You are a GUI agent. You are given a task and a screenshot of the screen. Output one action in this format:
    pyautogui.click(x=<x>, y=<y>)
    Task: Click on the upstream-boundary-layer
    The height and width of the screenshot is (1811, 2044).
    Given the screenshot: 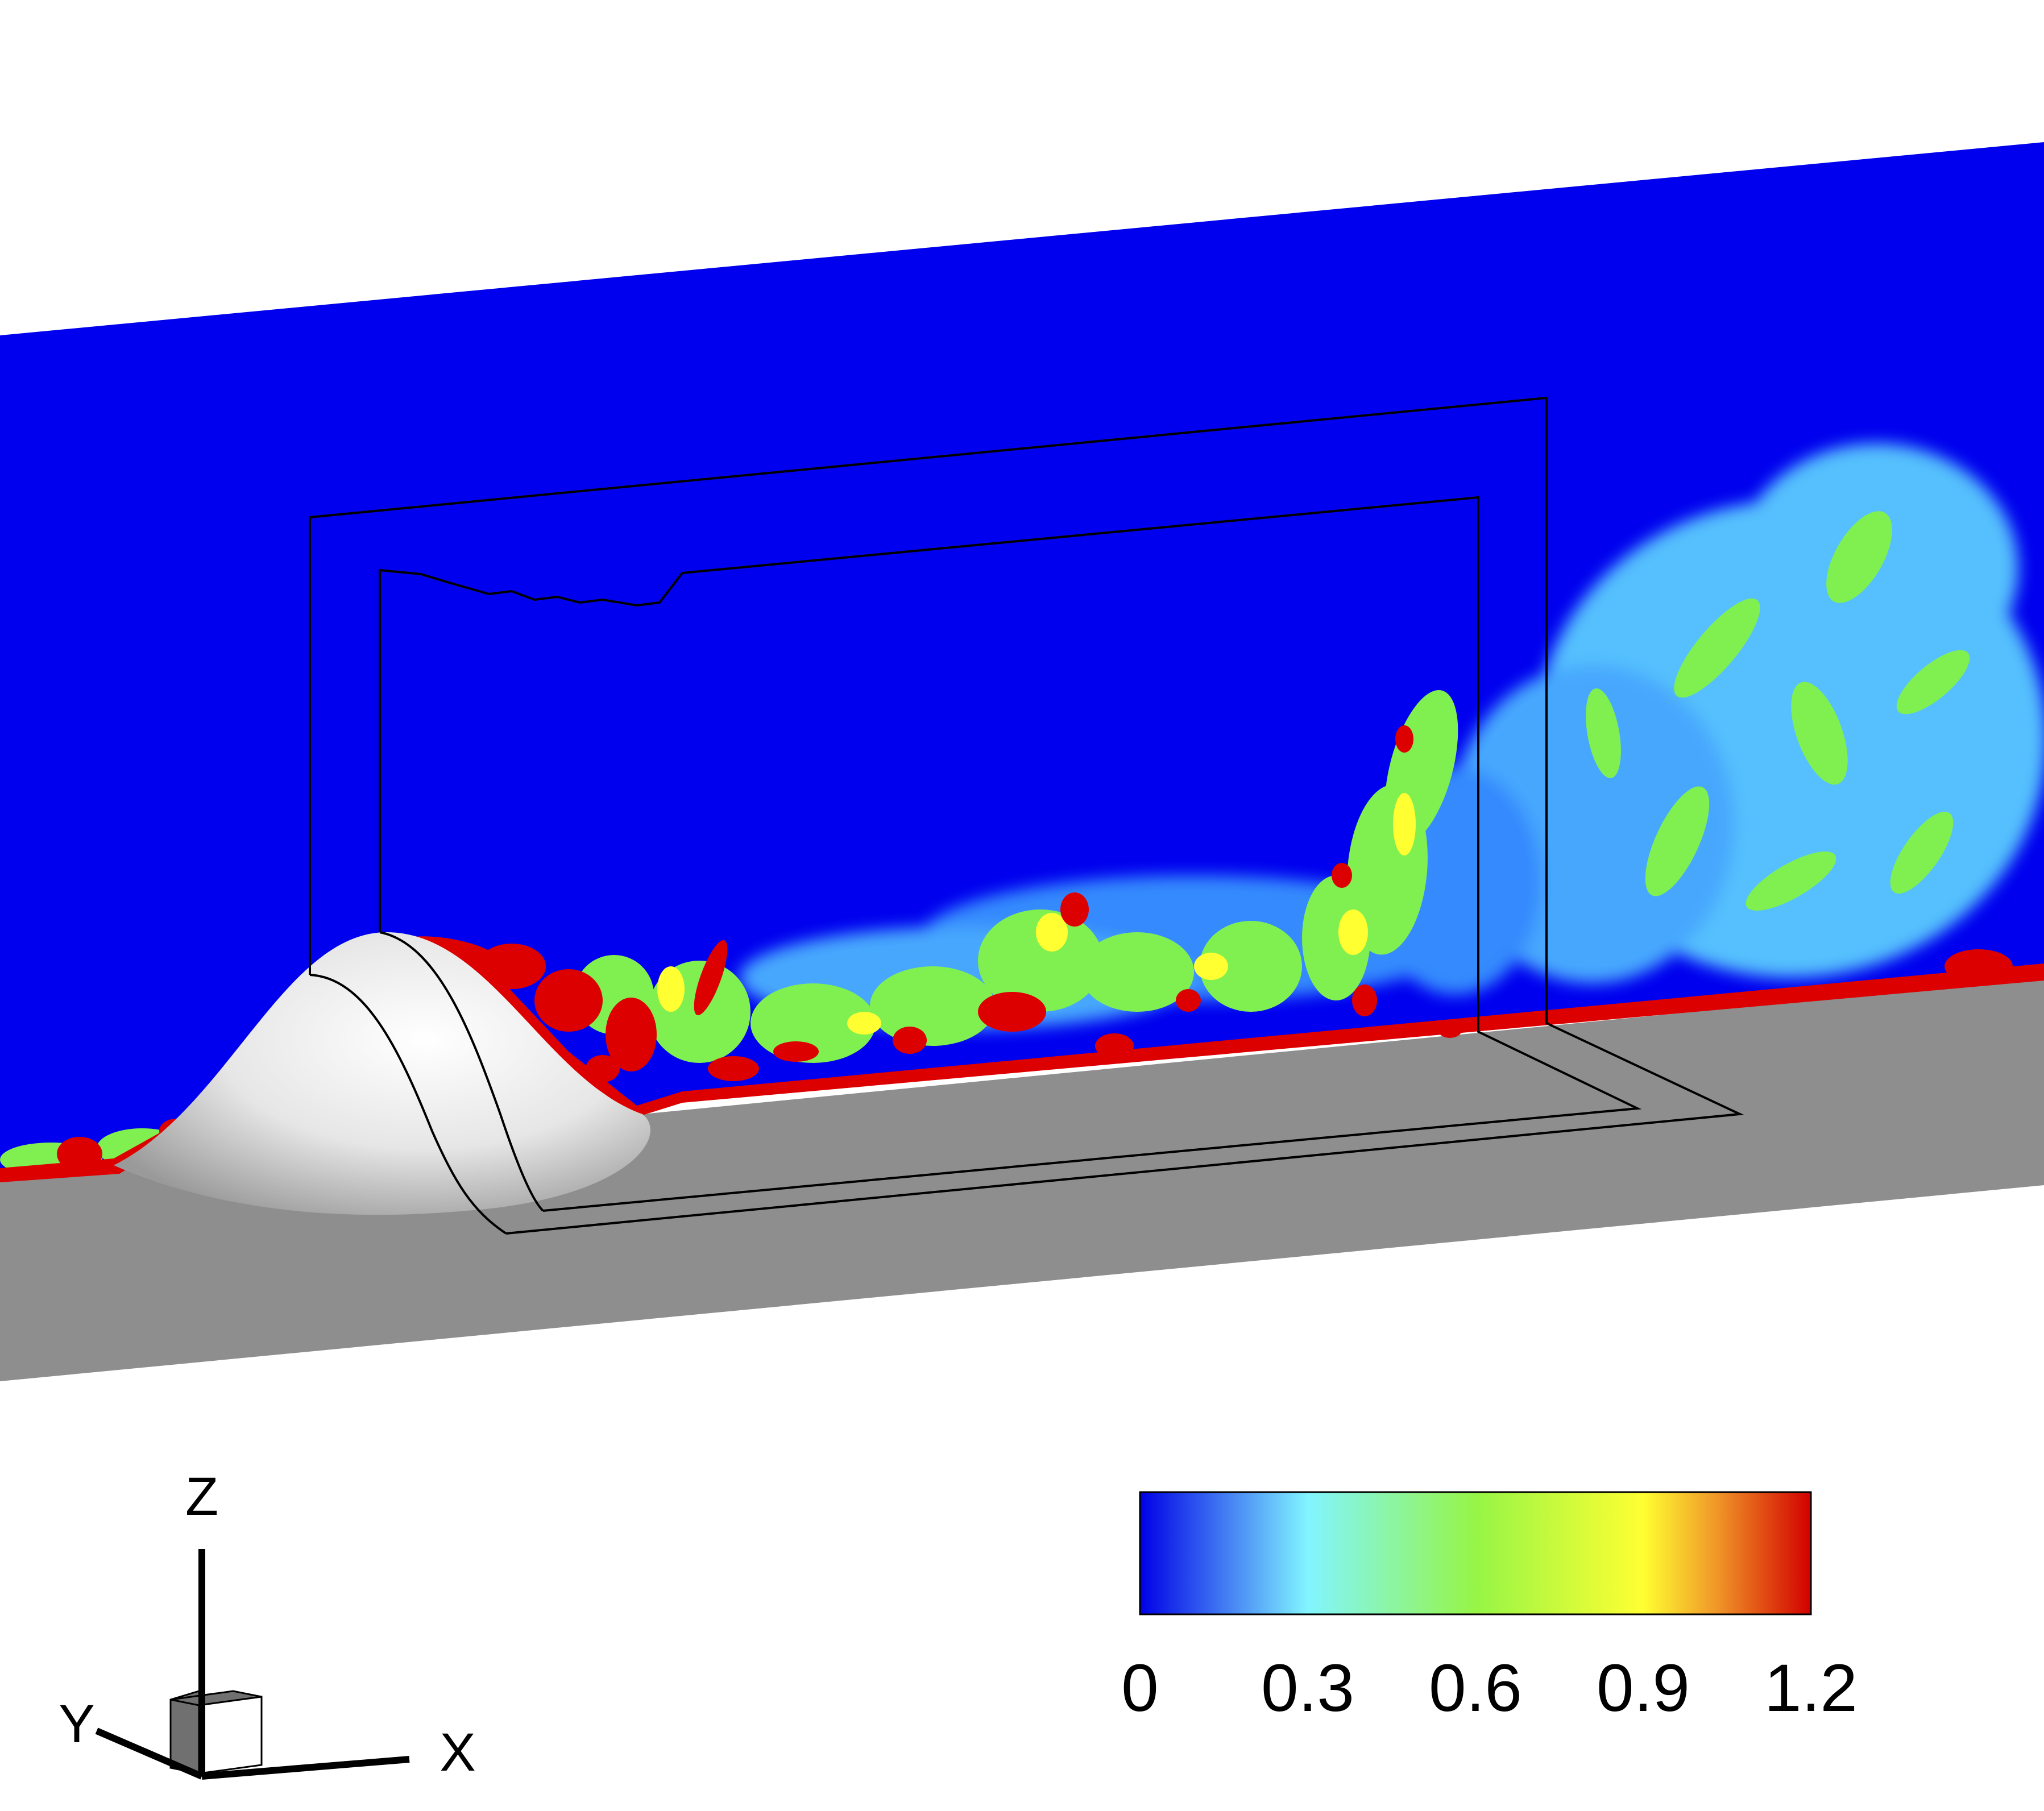 What is the action you would take?
    pyautogui.click(x=102, y=1148)
    